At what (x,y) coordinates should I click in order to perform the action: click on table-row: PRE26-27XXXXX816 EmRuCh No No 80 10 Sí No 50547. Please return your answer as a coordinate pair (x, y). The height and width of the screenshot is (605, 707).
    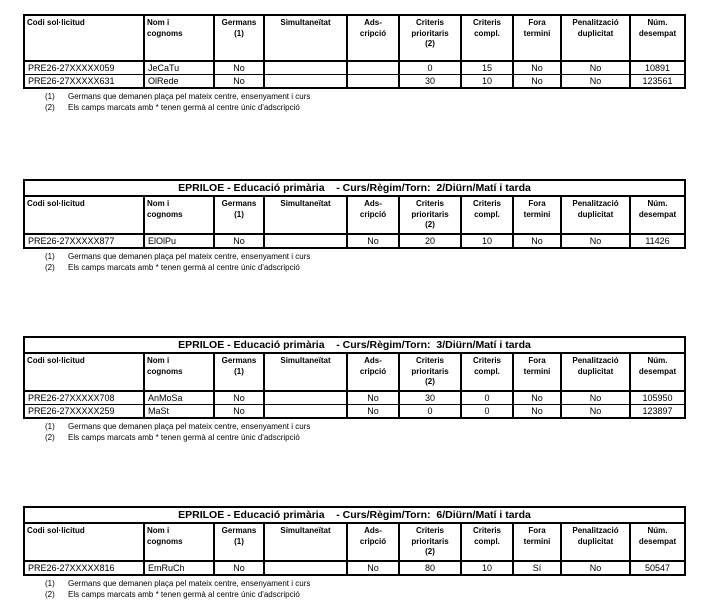
    Looking at the image, I should click on (354, 568).